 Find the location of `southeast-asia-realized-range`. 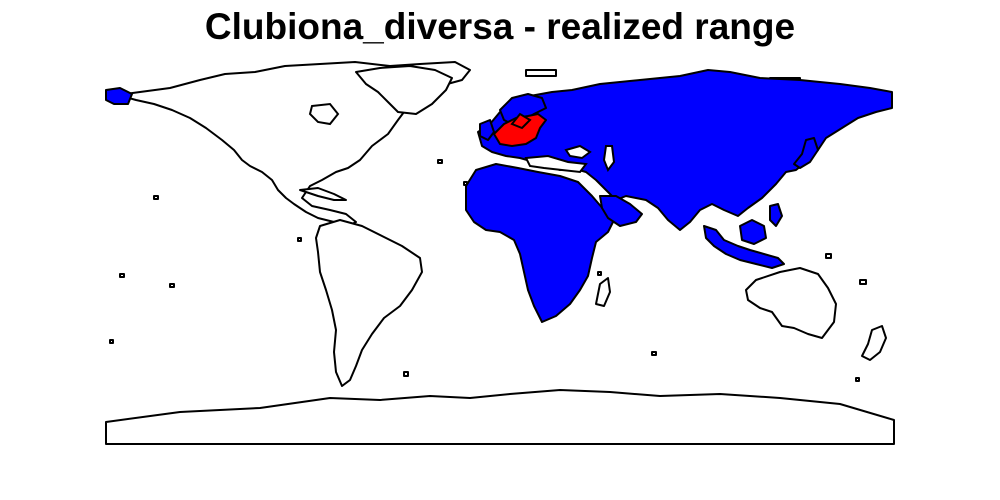

southeast-asia-realized-range is located at coordinates (744, 247).